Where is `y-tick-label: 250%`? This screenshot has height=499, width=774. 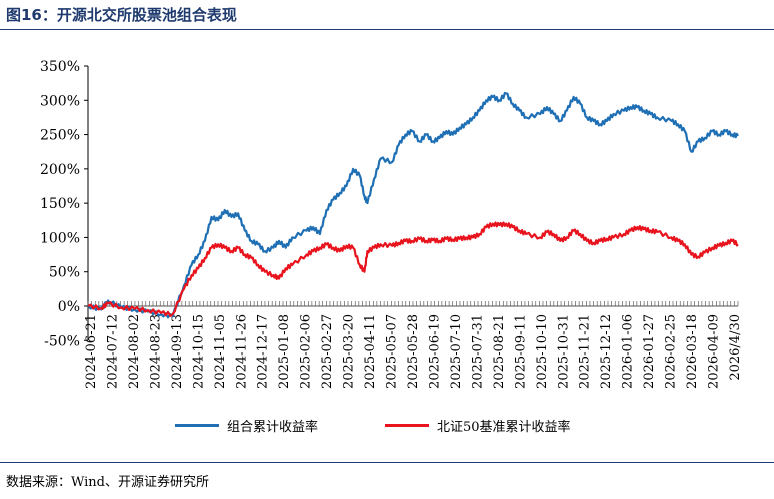 y-tick-label: 250% is located at coordinates (60, 136).